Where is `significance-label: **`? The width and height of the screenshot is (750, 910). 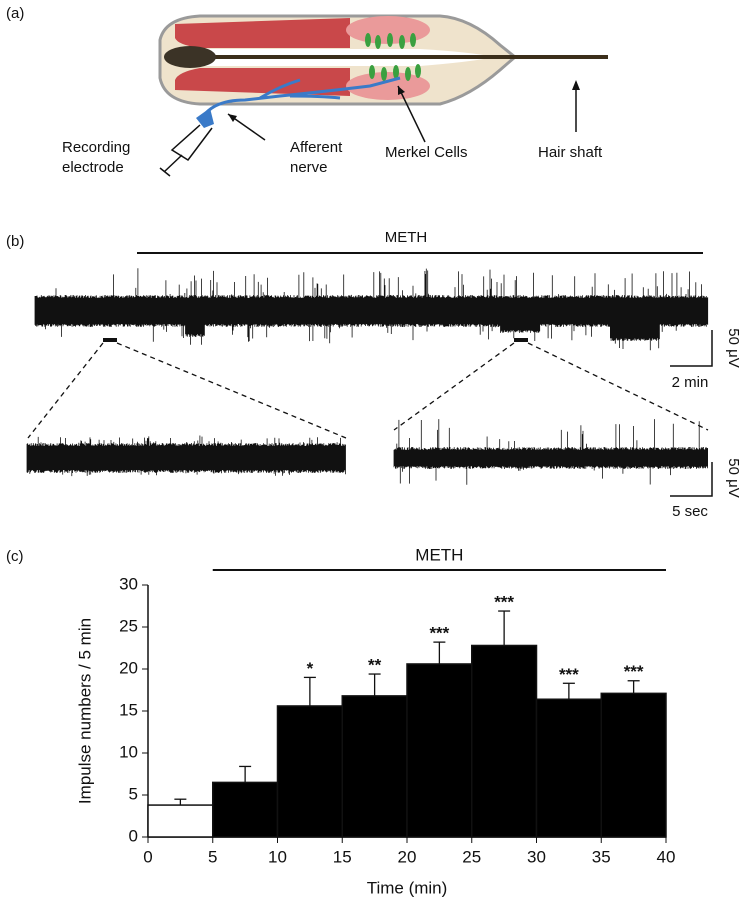 significance-label: ** is located at coordinates (375, 665).